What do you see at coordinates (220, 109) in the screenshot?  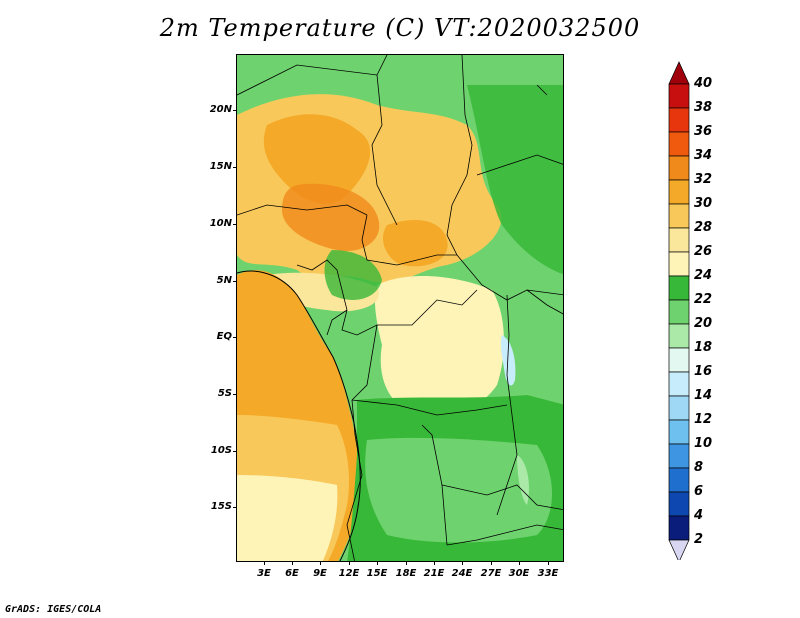 I see `lat-label-20n: 20N` at bounding box center [220, 109].